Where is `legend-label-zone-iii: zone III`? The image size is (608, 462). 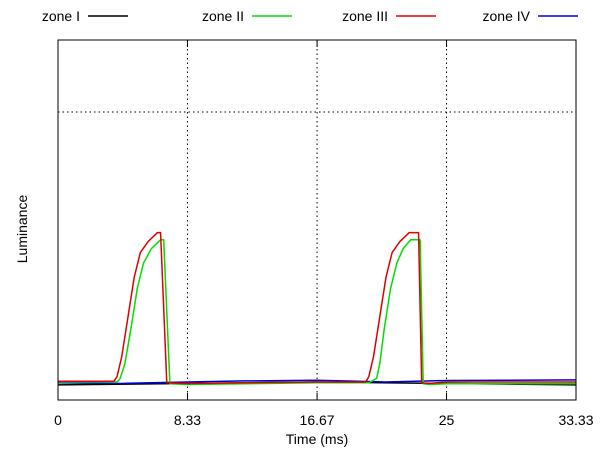 legend-label-zone-iii: zone III is located at coordinates (365, 16).